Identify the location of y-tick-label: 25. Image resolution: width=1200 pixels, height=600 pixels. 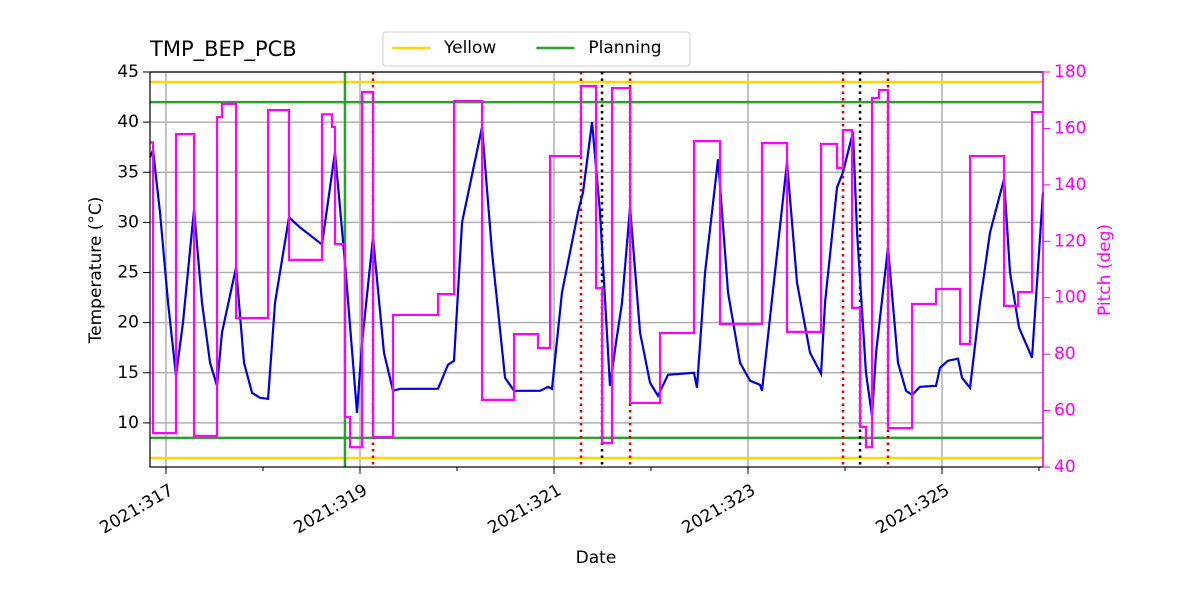
(128, 273).